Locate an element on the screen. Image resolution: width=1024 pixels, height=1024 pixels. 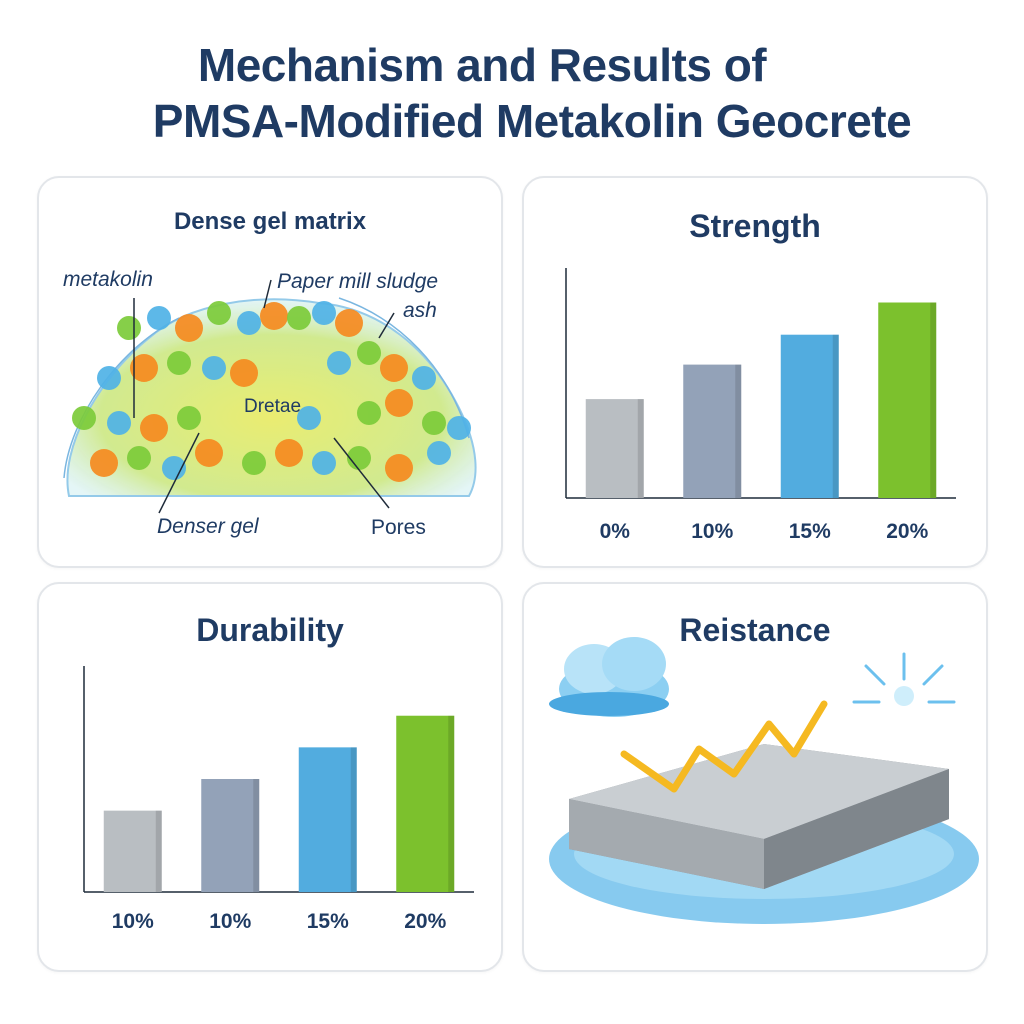
splash-icon is located at coordinates (904, 678).